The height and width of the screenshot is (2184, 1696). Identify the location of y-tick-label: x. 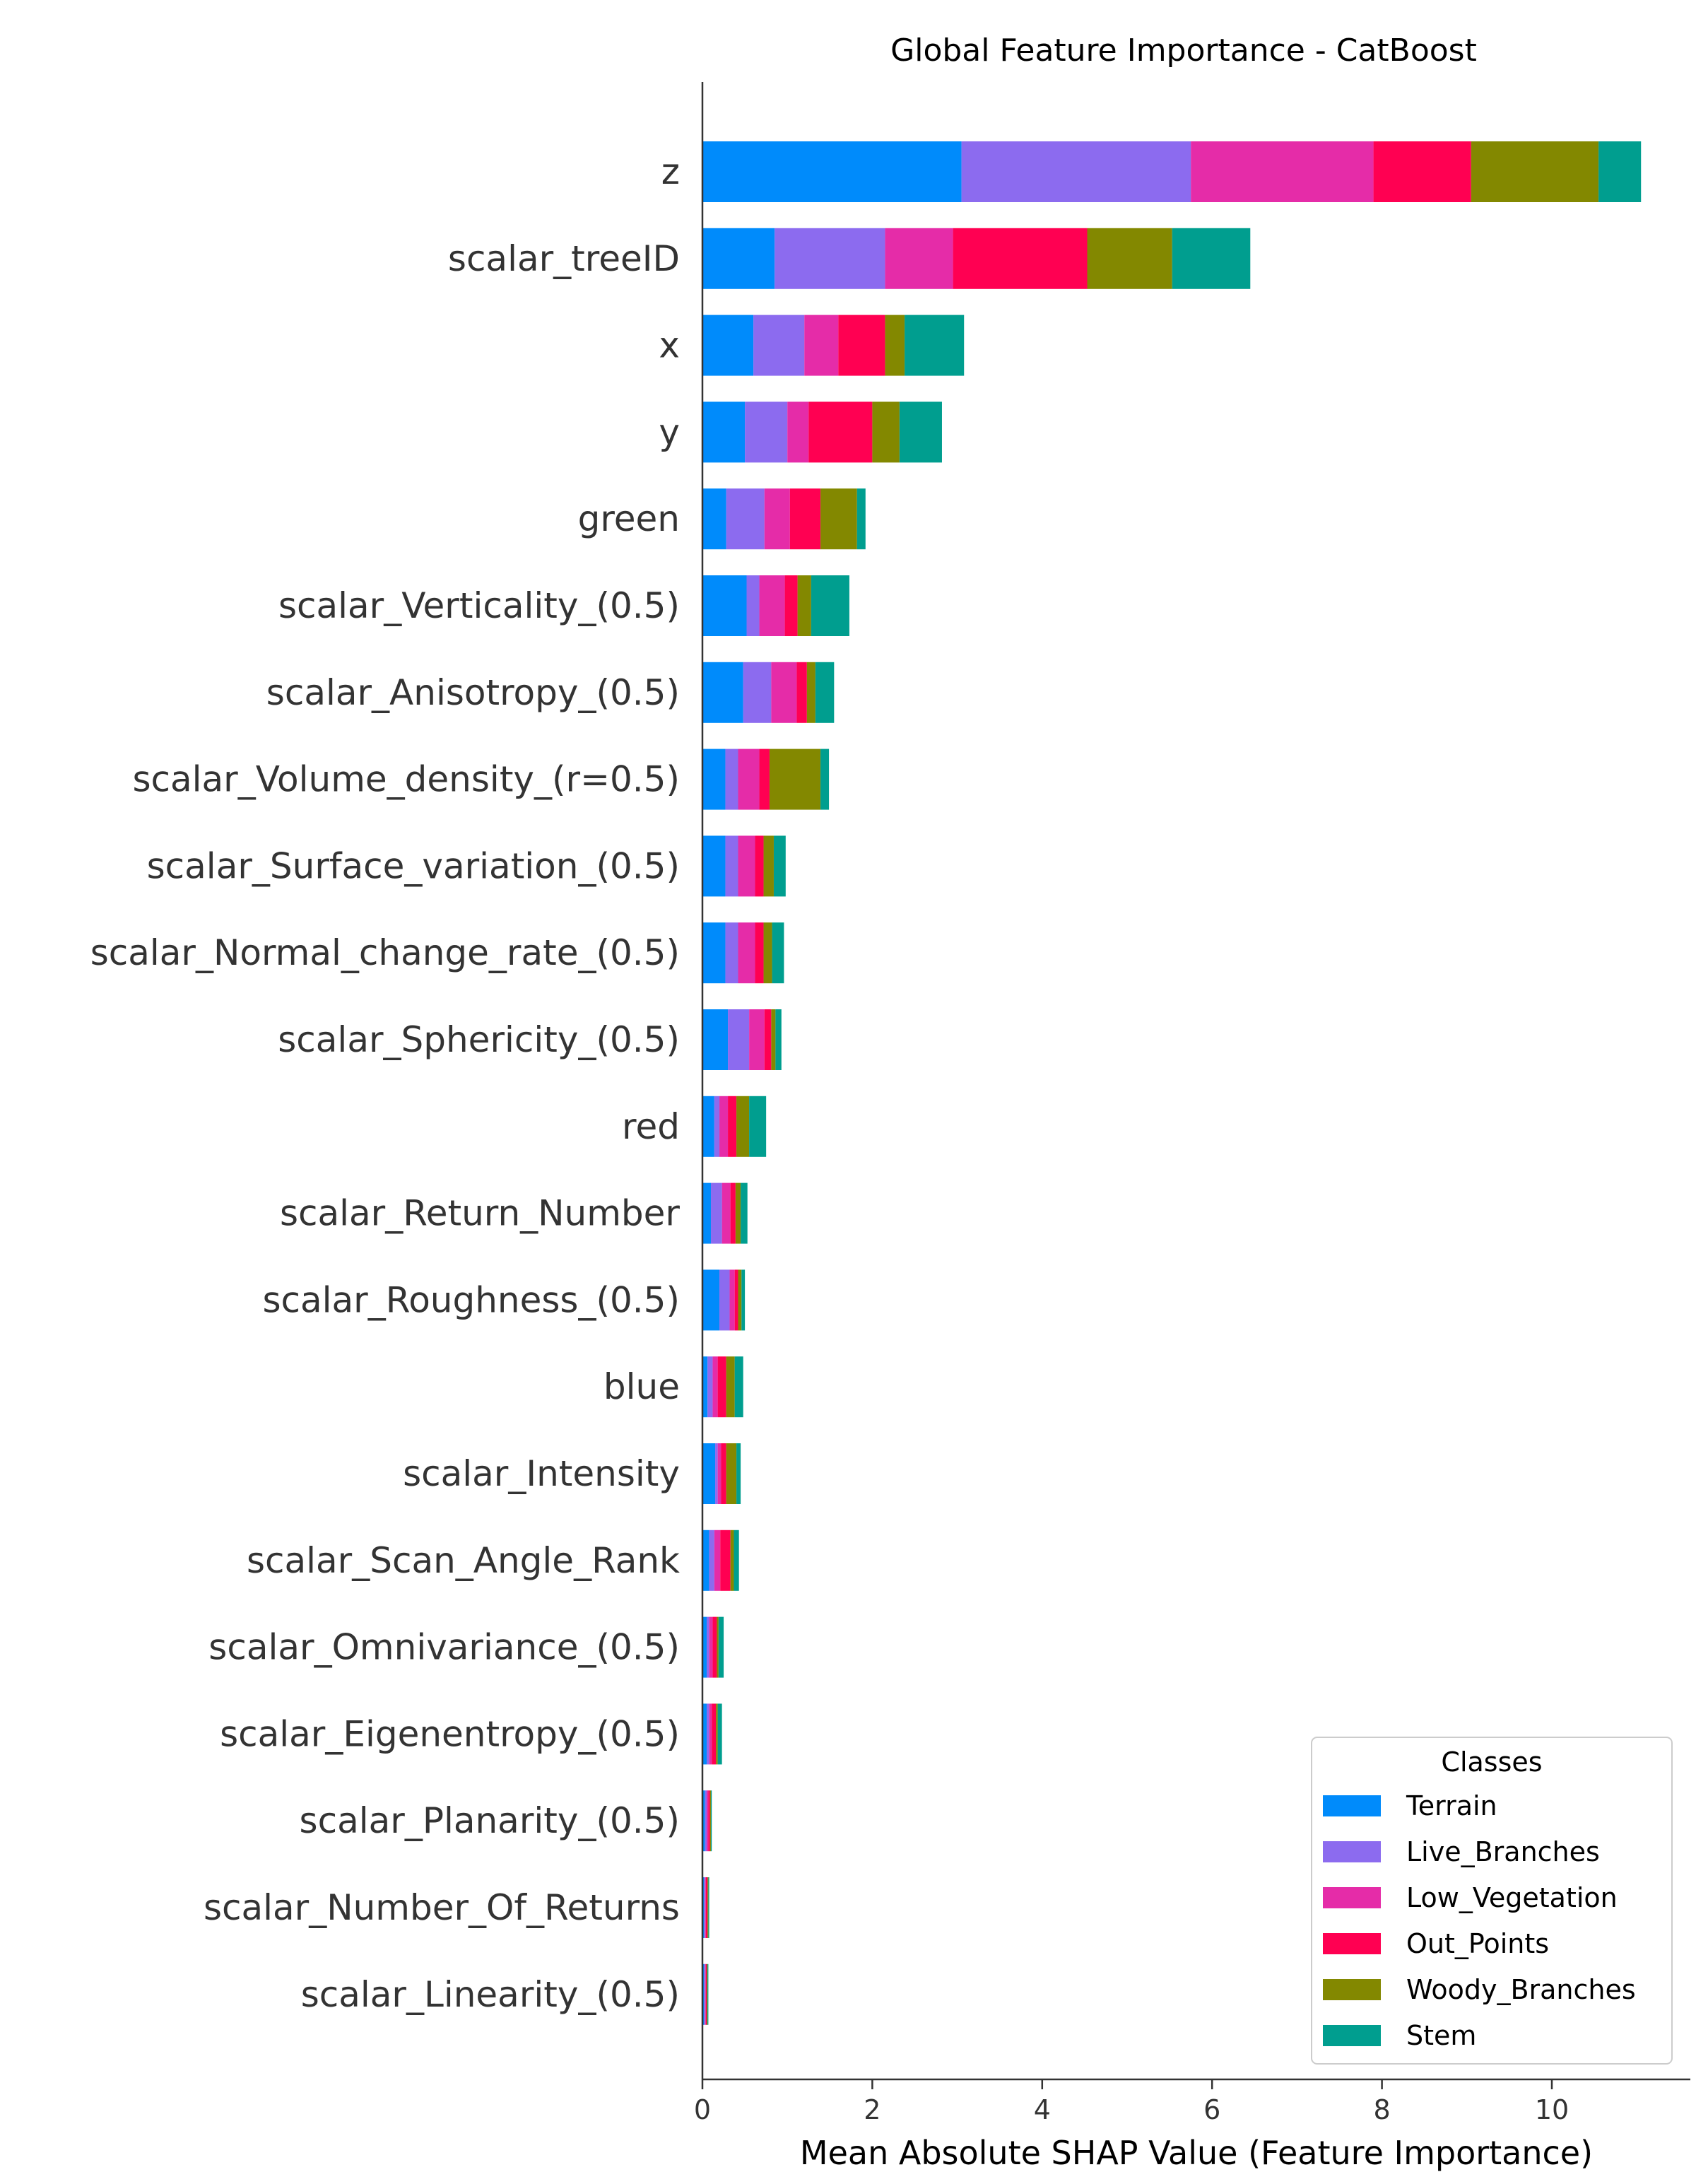
(669, 346).